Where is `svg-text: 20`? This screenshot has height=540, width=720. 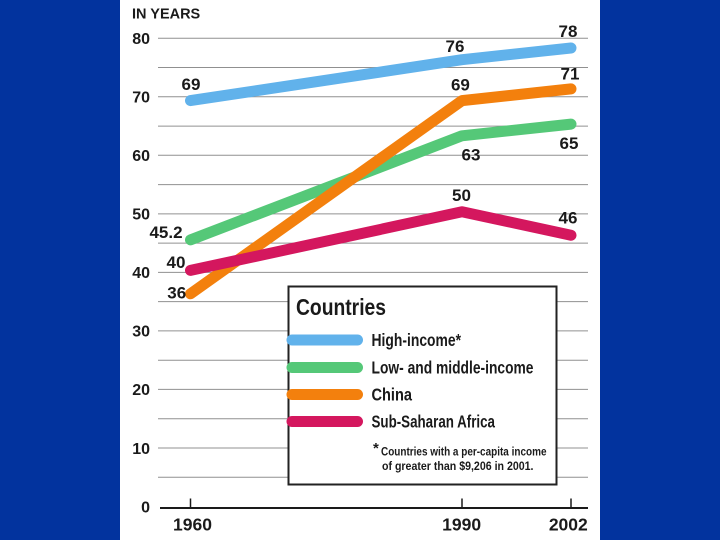 svg-text: 20 is located at coordinates (141, 390).